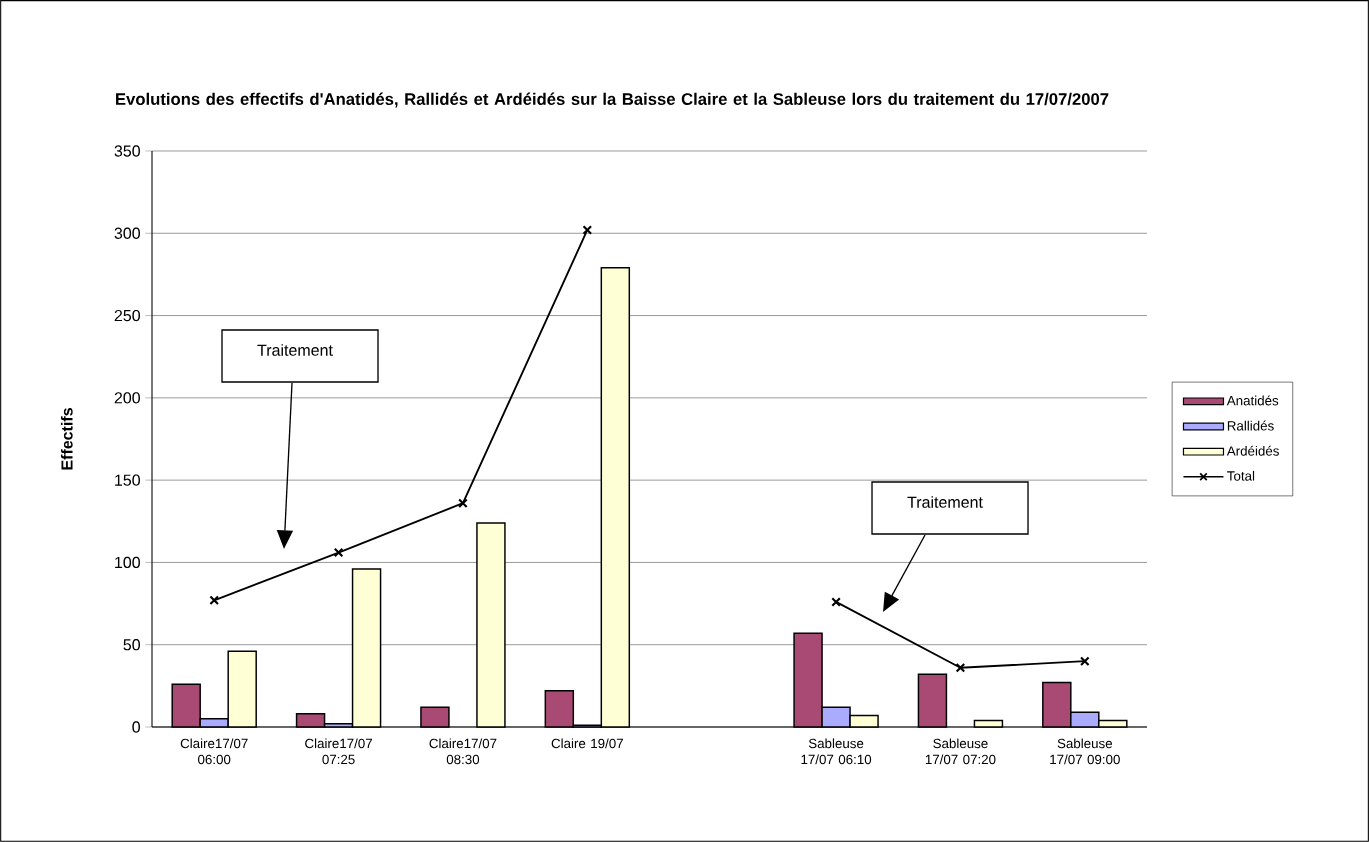  I want to click on y-tick-label: 150, so click(127, 480).